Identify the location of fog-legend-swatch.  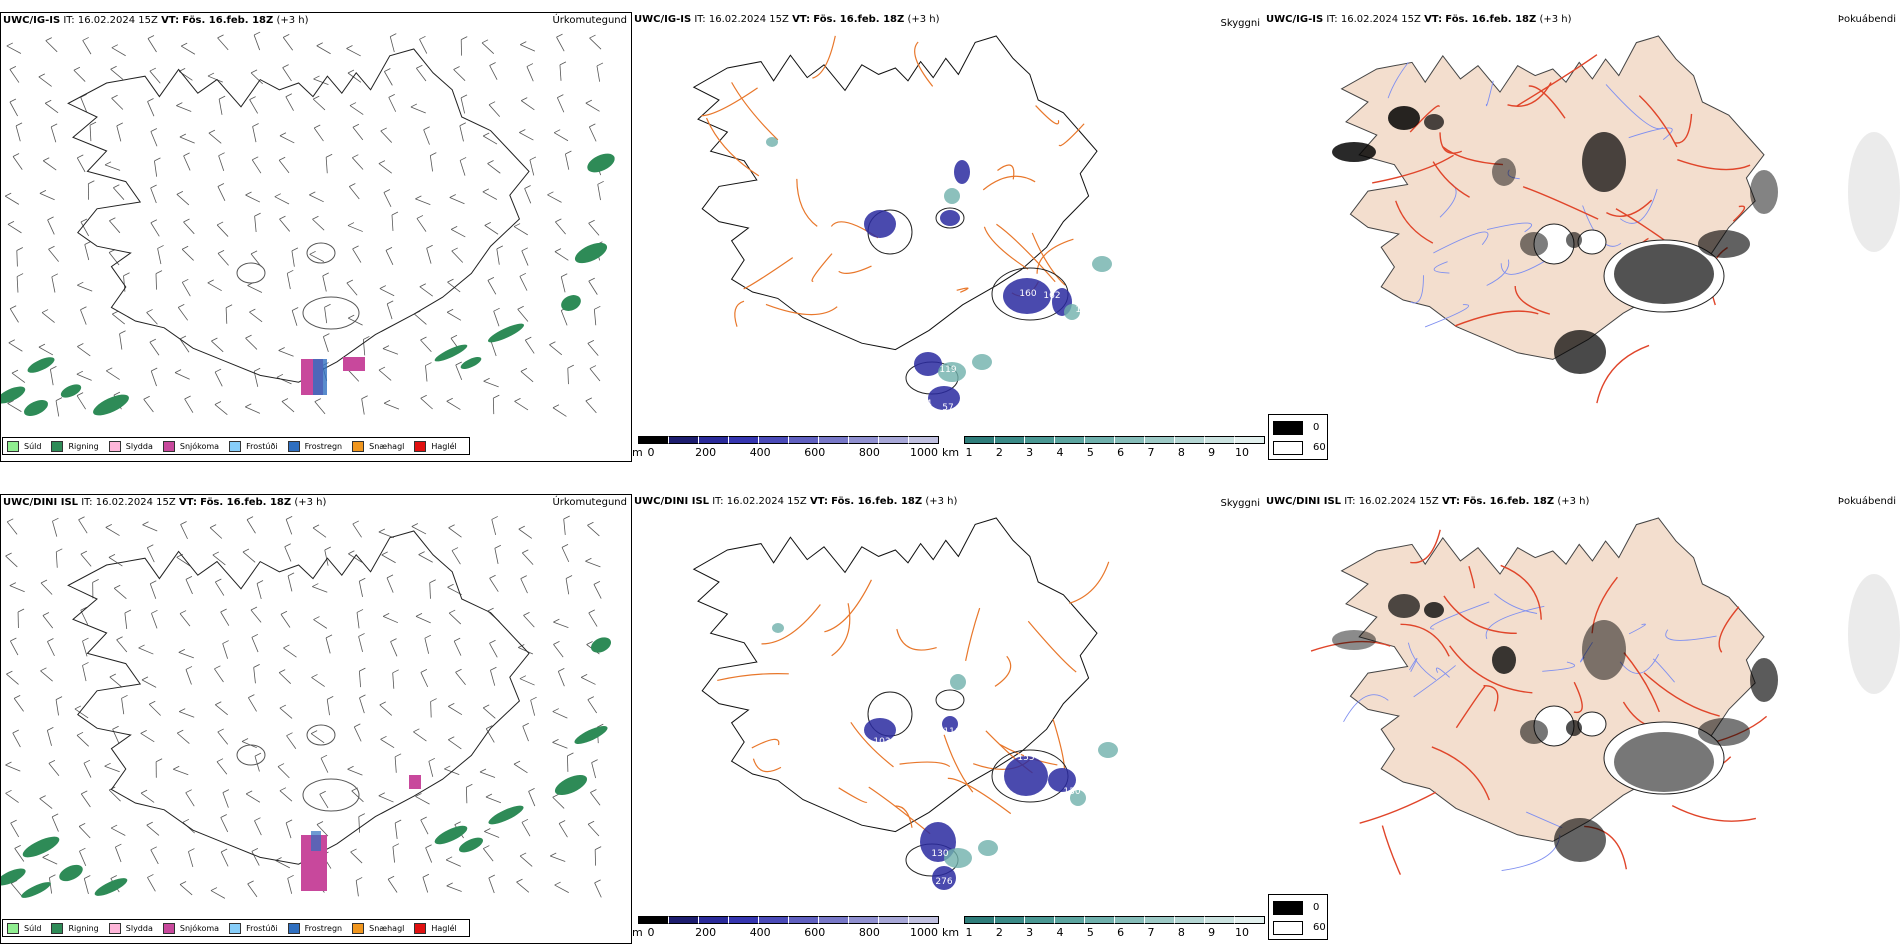
(1288, 448).